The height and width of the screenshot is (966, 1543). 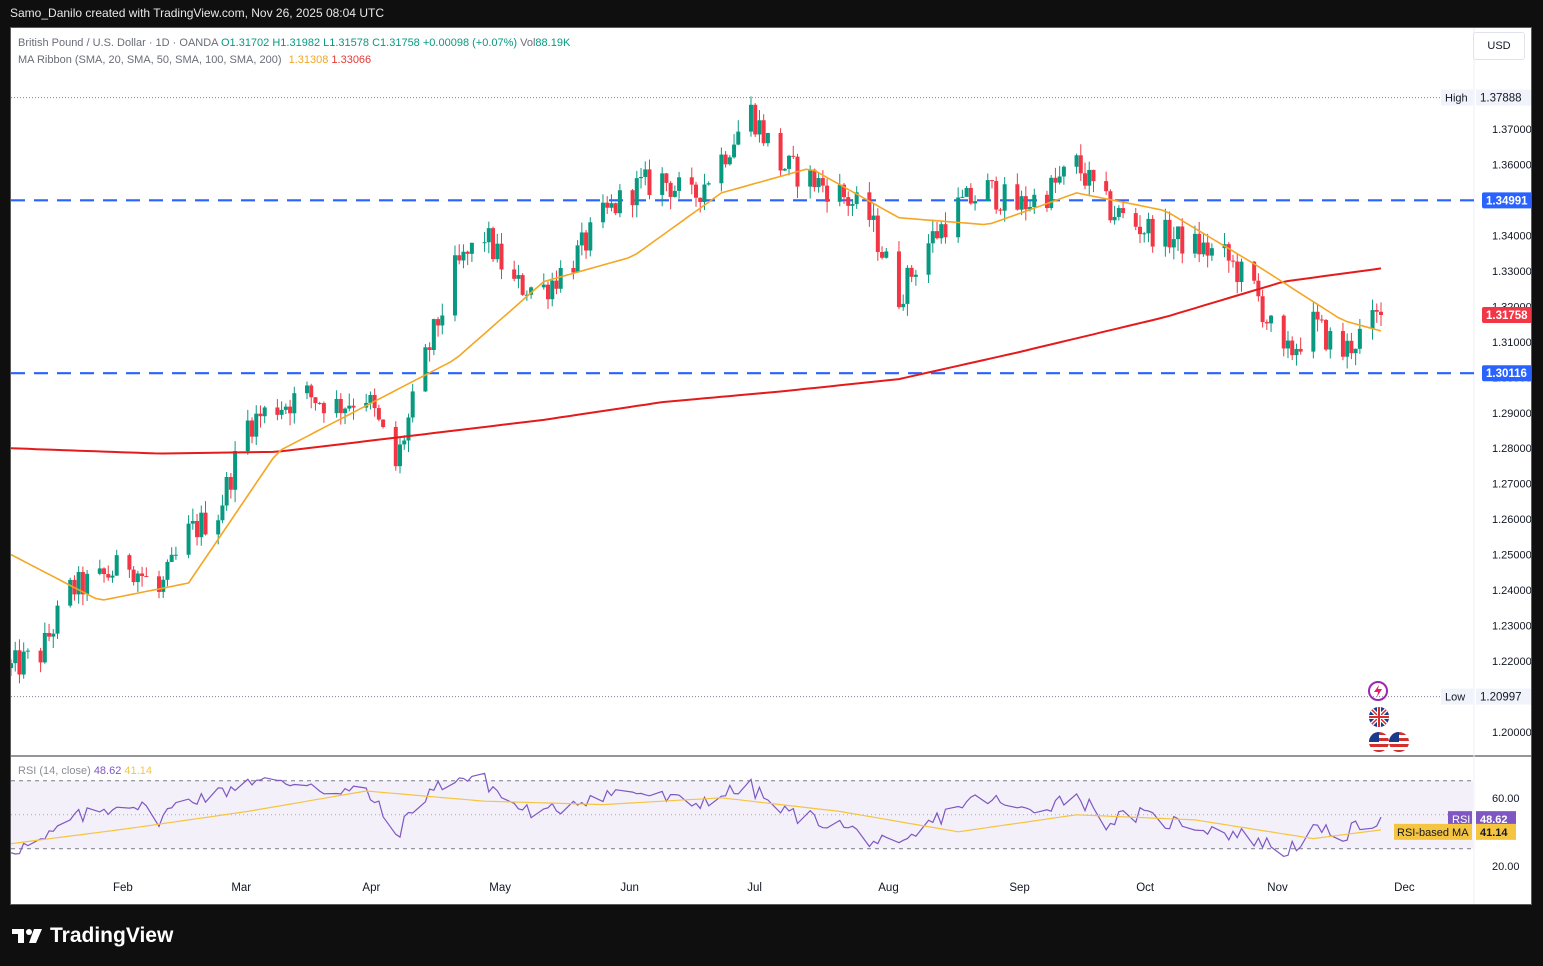 I want to click on rsi-line, so click(x=696, y=815).